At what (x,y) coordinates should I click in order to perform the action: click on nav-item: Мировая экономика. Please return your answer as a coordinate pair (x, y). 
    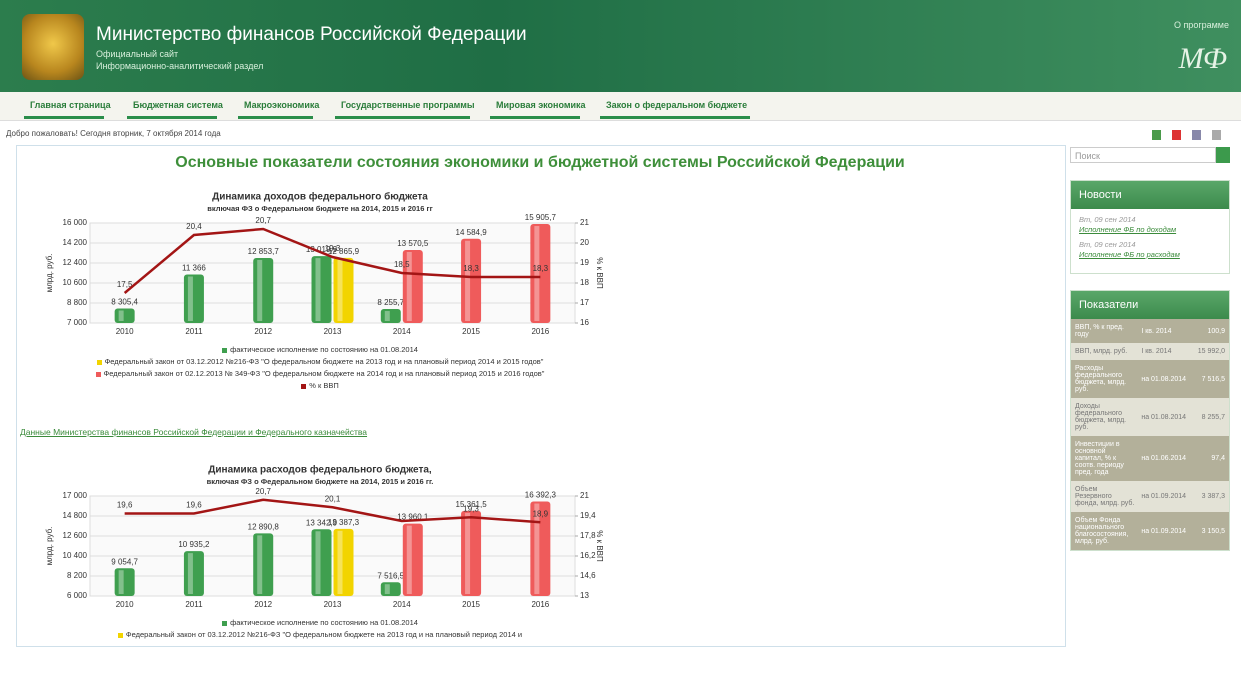
    Looking at the image, I should click on (541, 105).